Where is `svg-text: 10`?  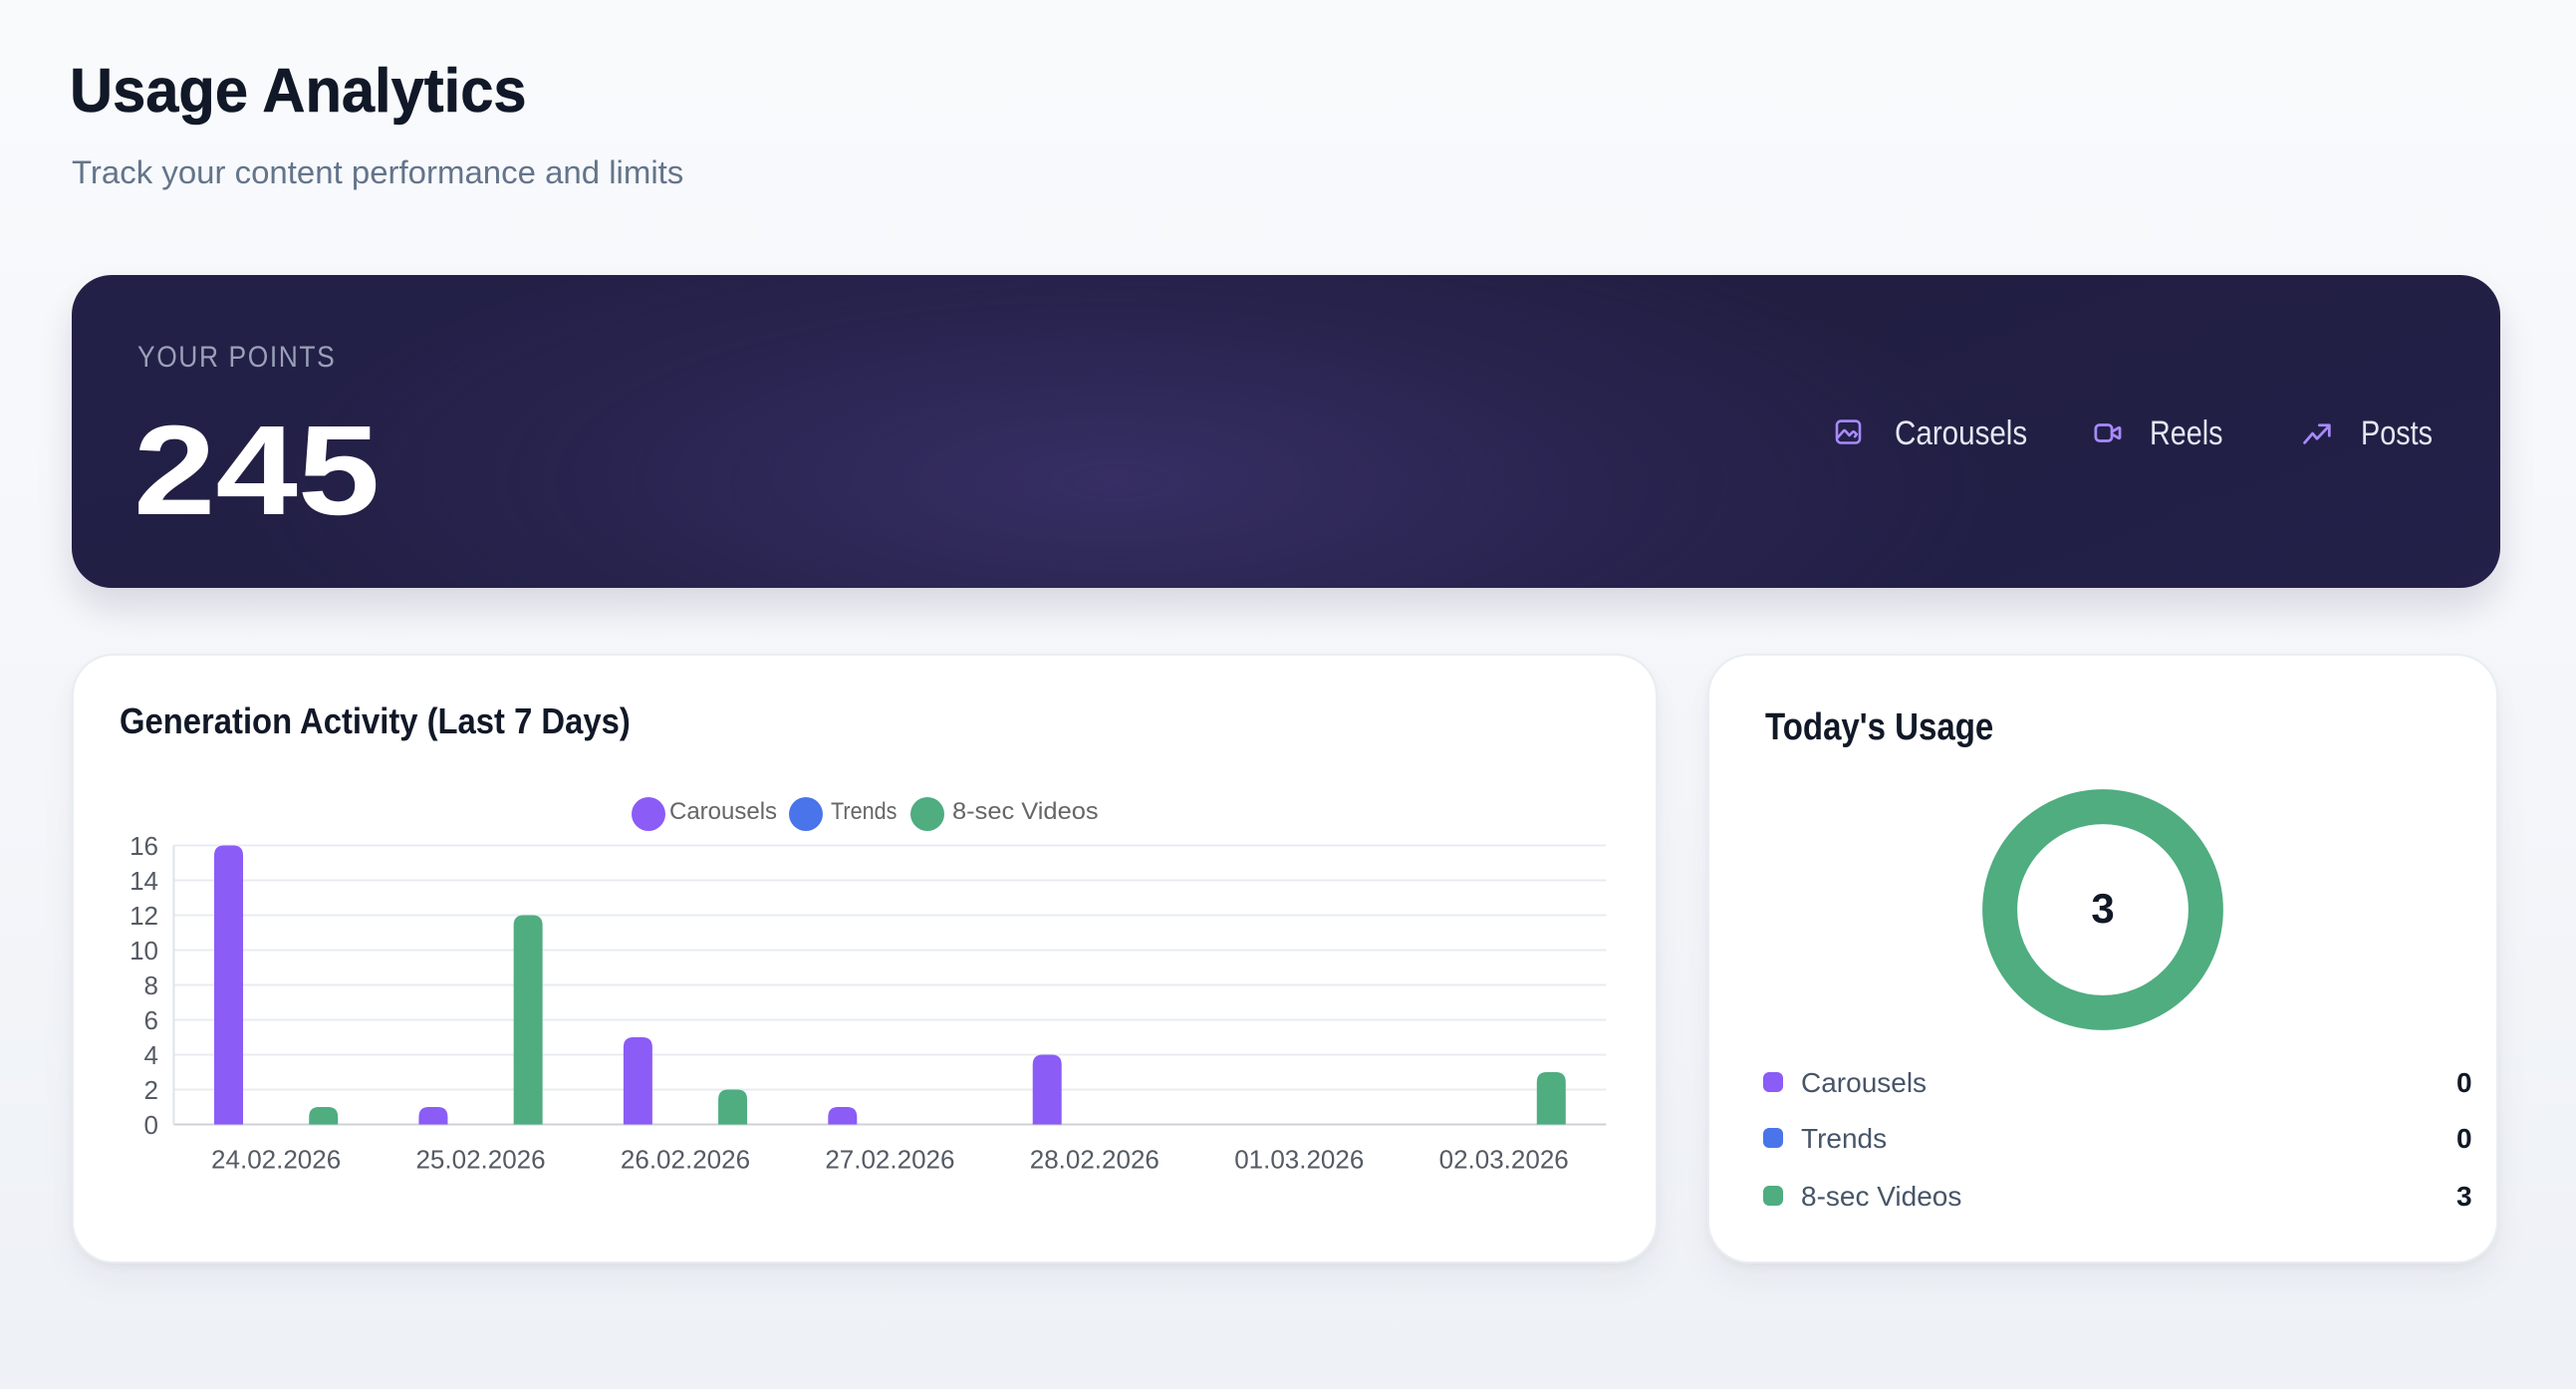
svg-text: 10 is located at coordinates (143, 951).